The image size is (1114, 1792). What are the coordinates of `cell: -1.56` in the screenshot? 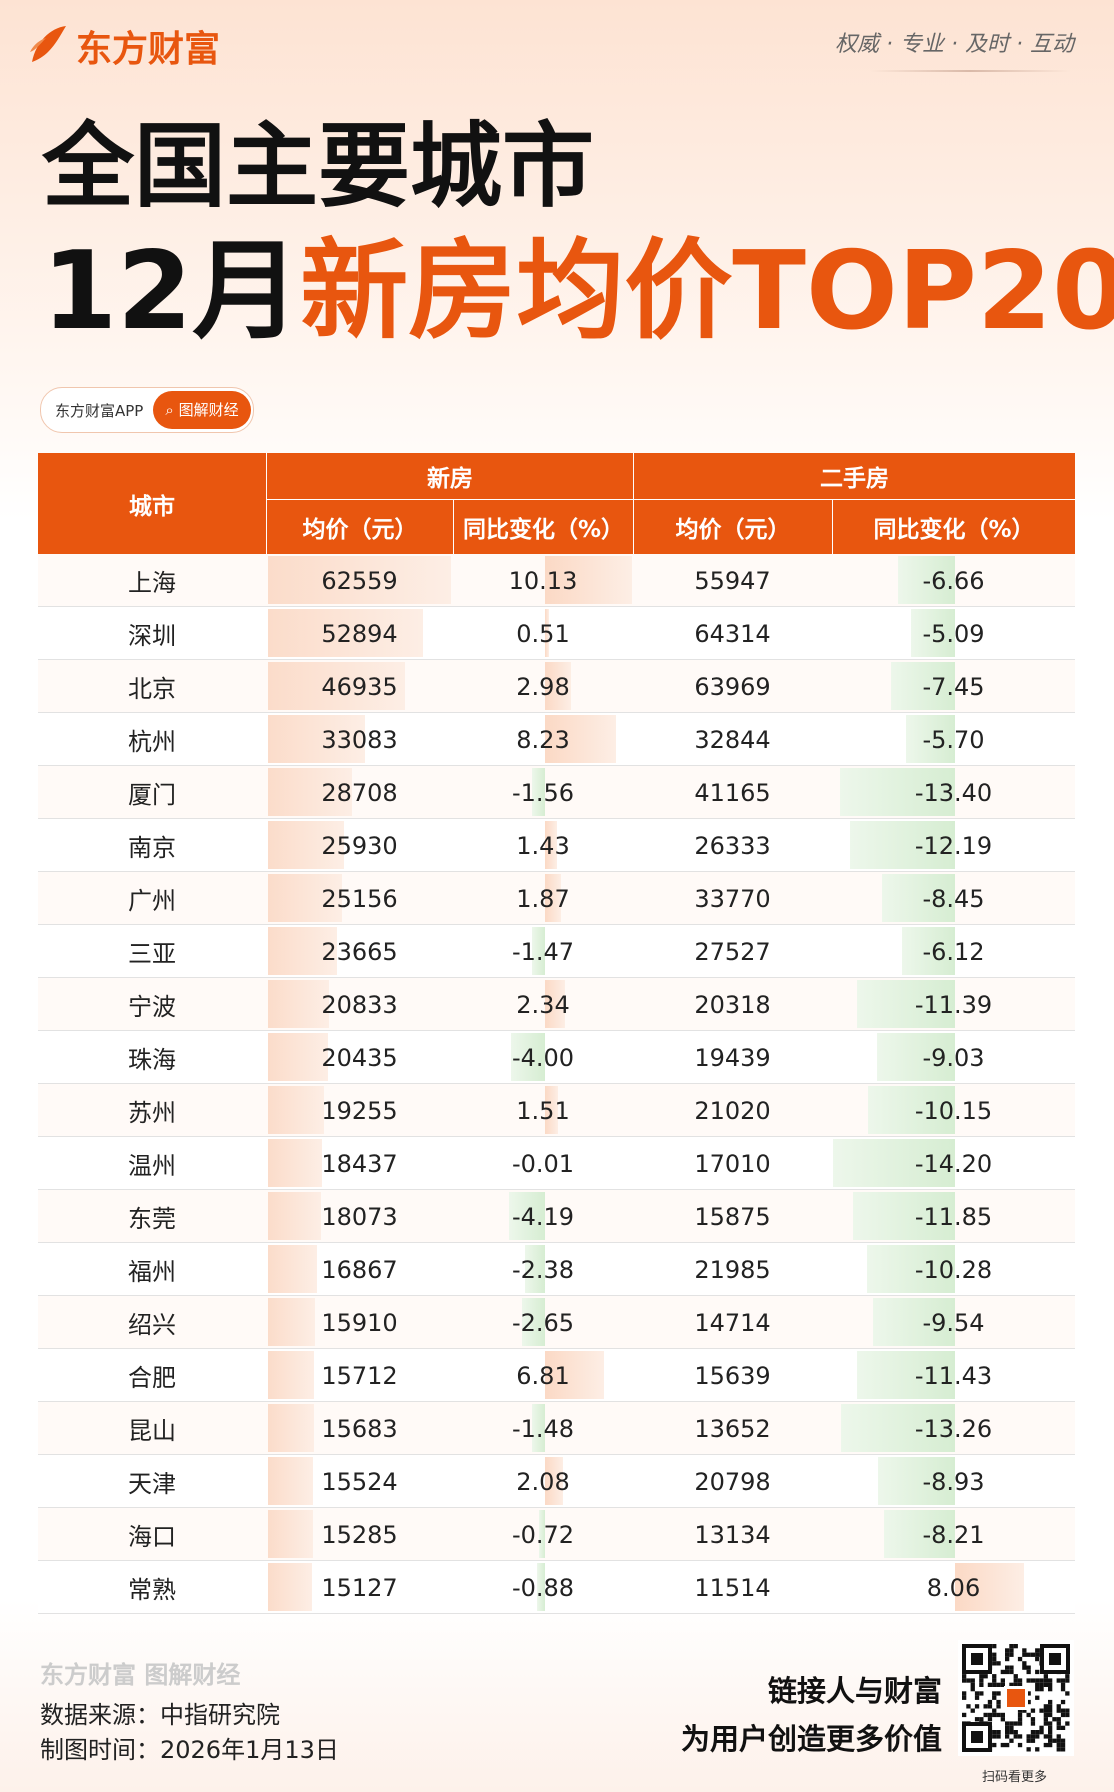 It's located at (543, 792).